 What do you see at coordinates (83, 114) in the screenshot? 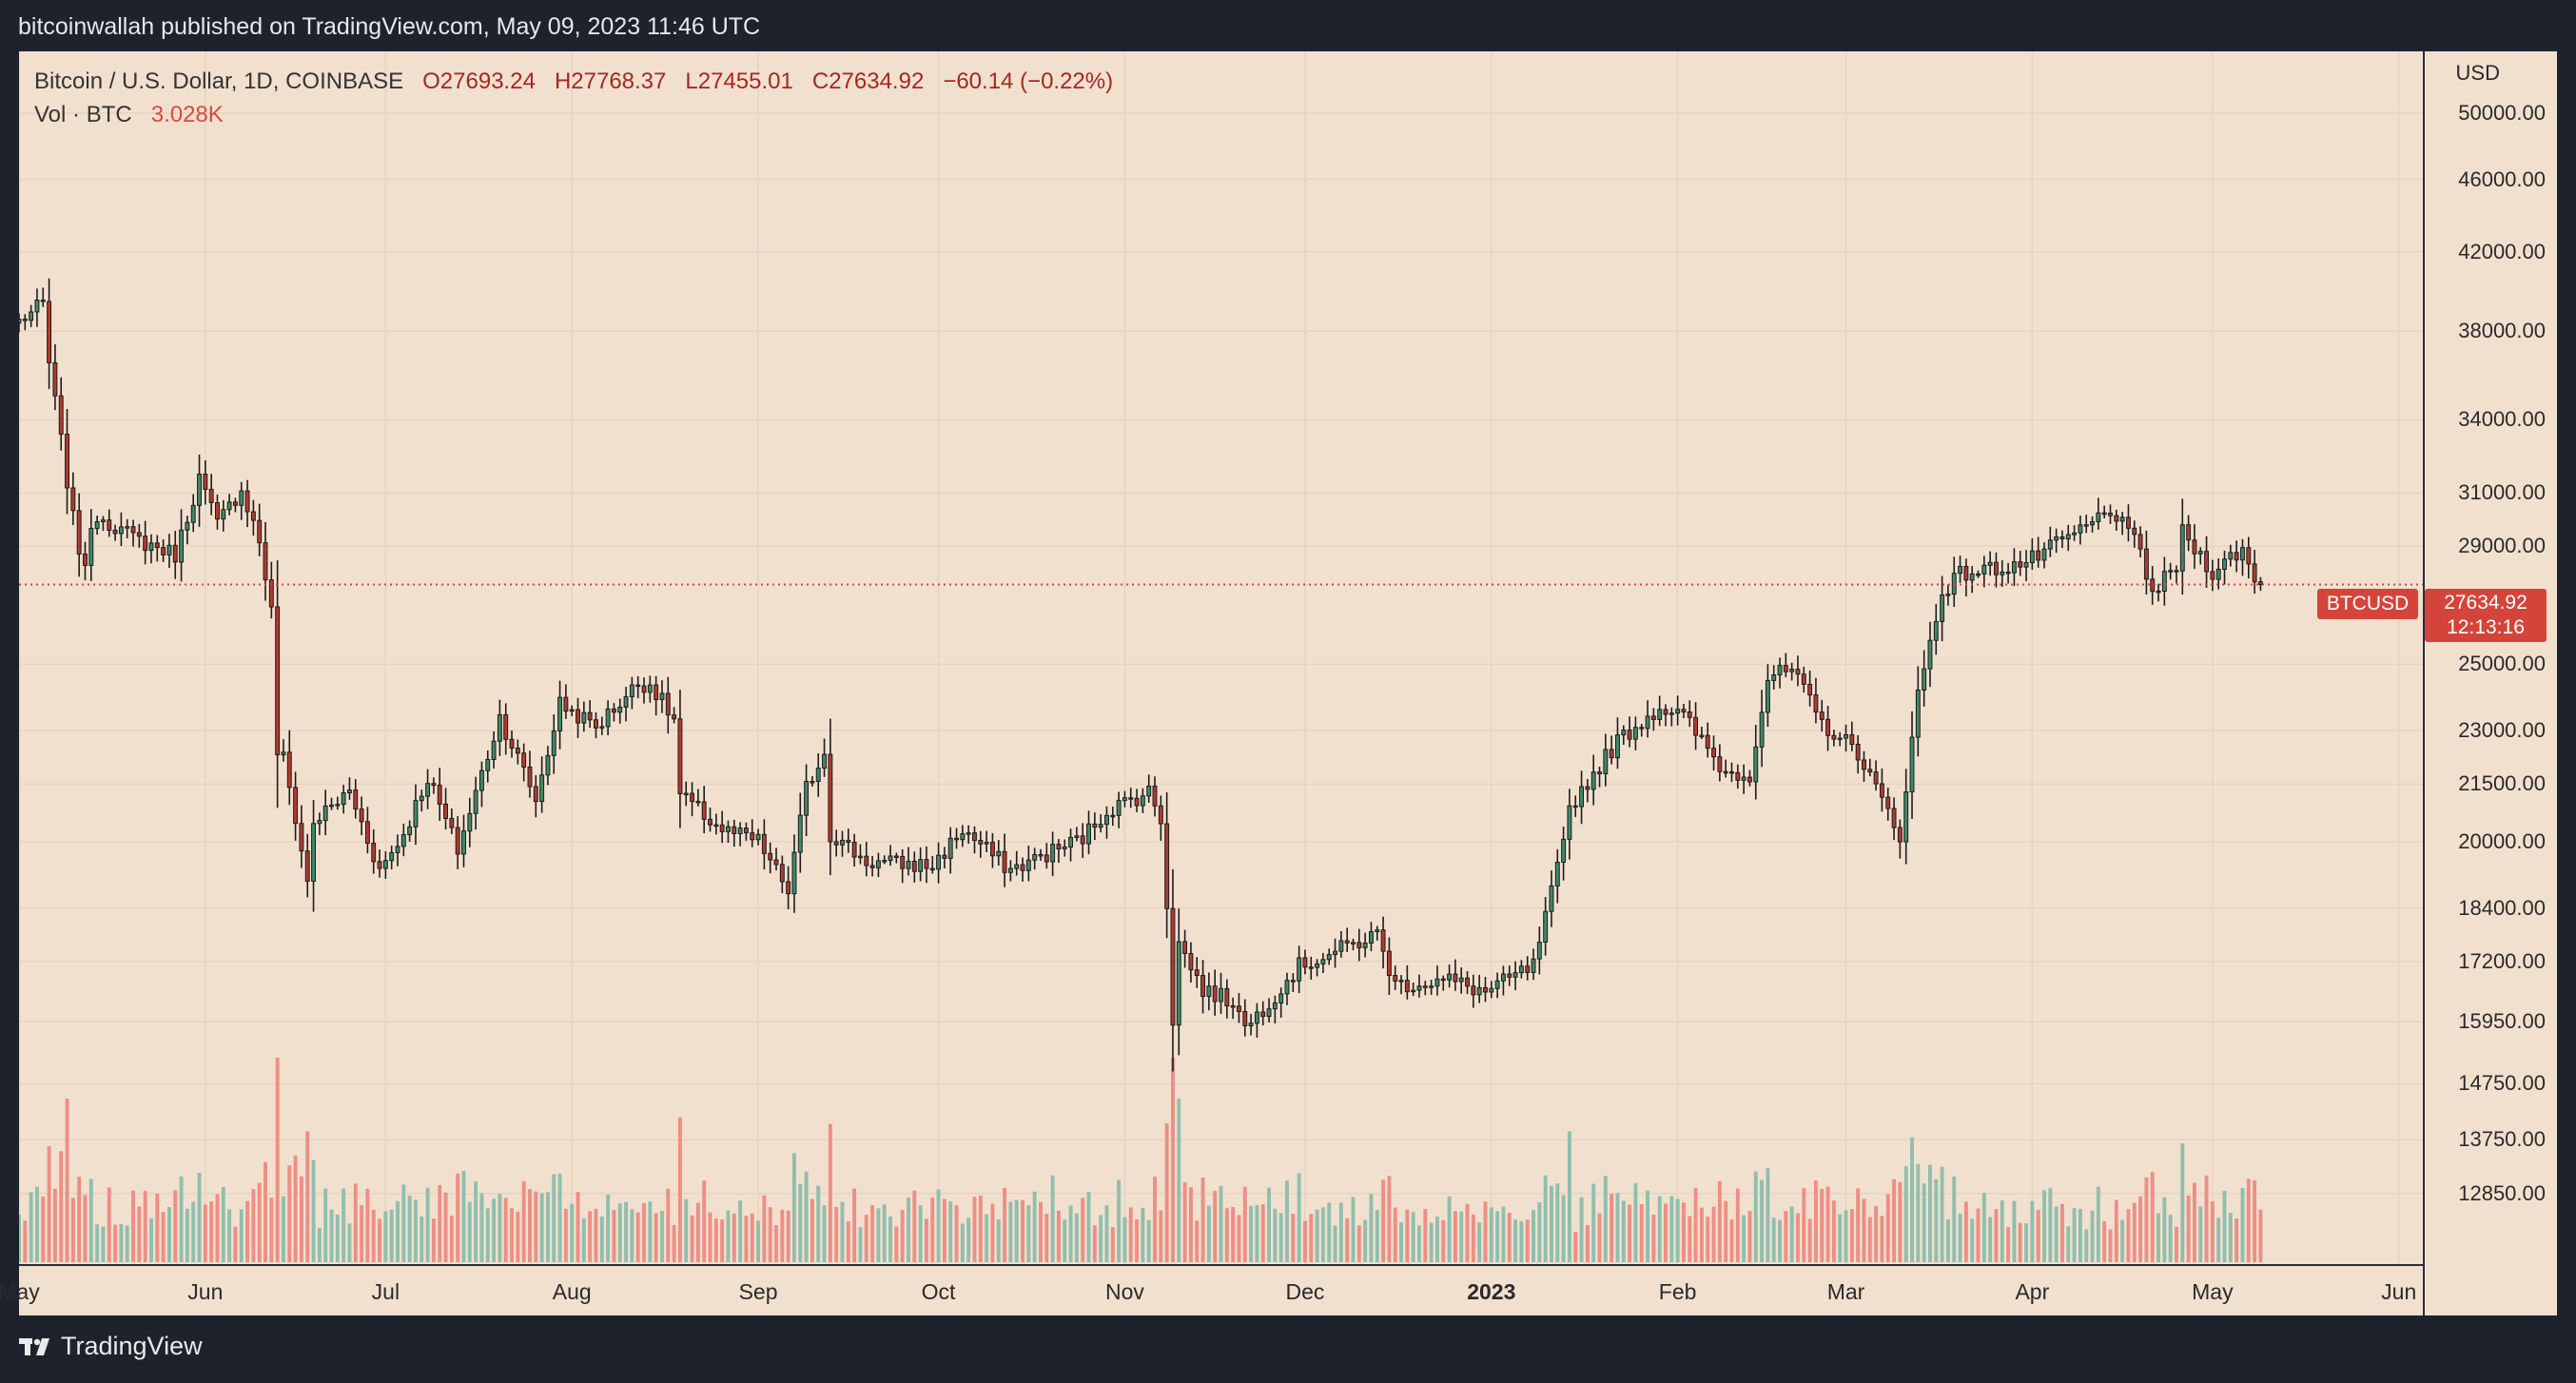
I see `legend-volume-label: Vol · BTC` at bounding box center [83, 114].